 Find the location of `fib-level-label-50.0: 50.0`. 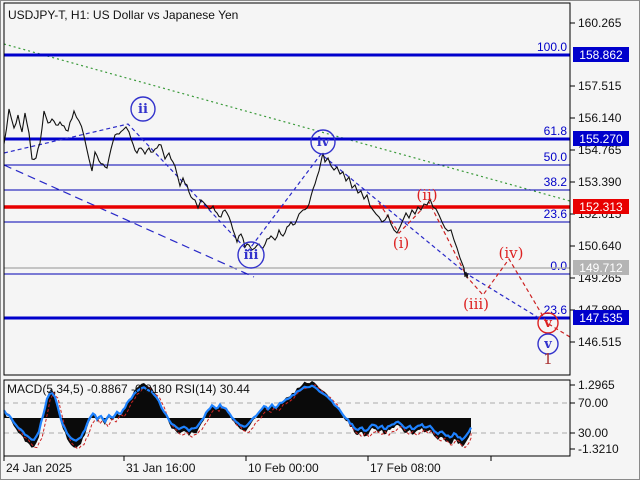

fib-level-label-50.0: 50.0 is located at coordinates (556, 157).